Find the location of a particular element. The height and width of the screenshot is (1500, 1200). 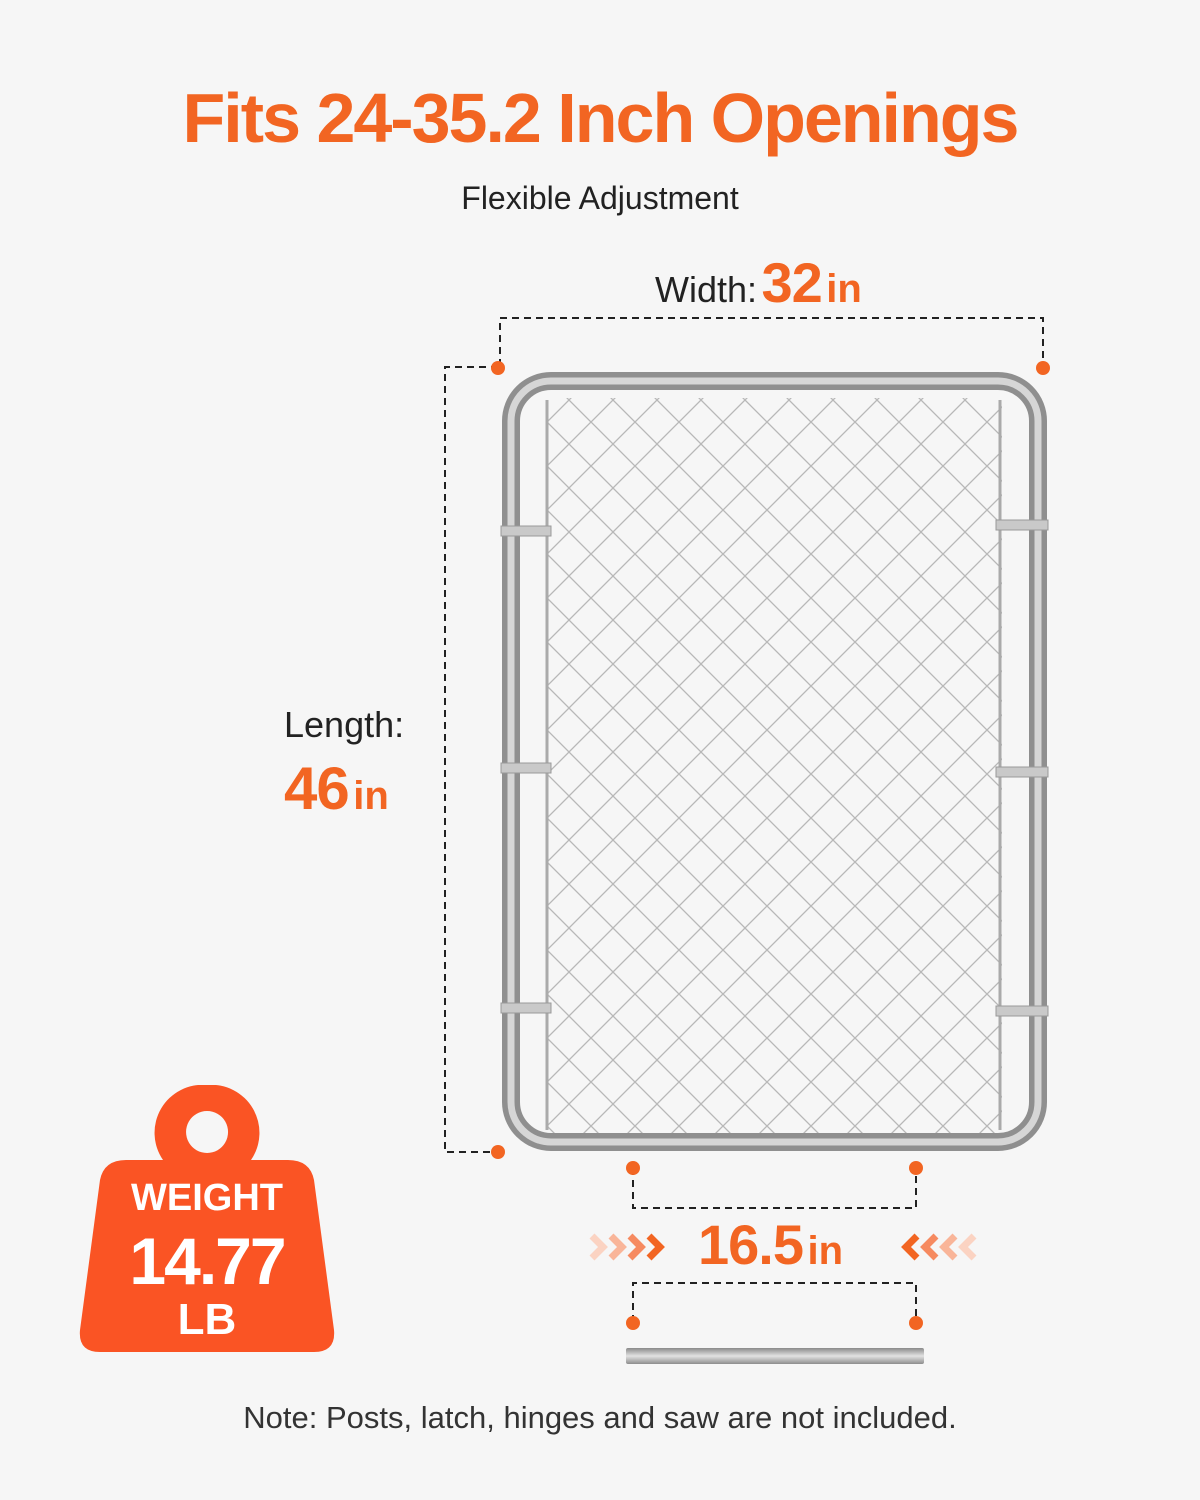

cut-tube is located at coordinates (775, 1356).